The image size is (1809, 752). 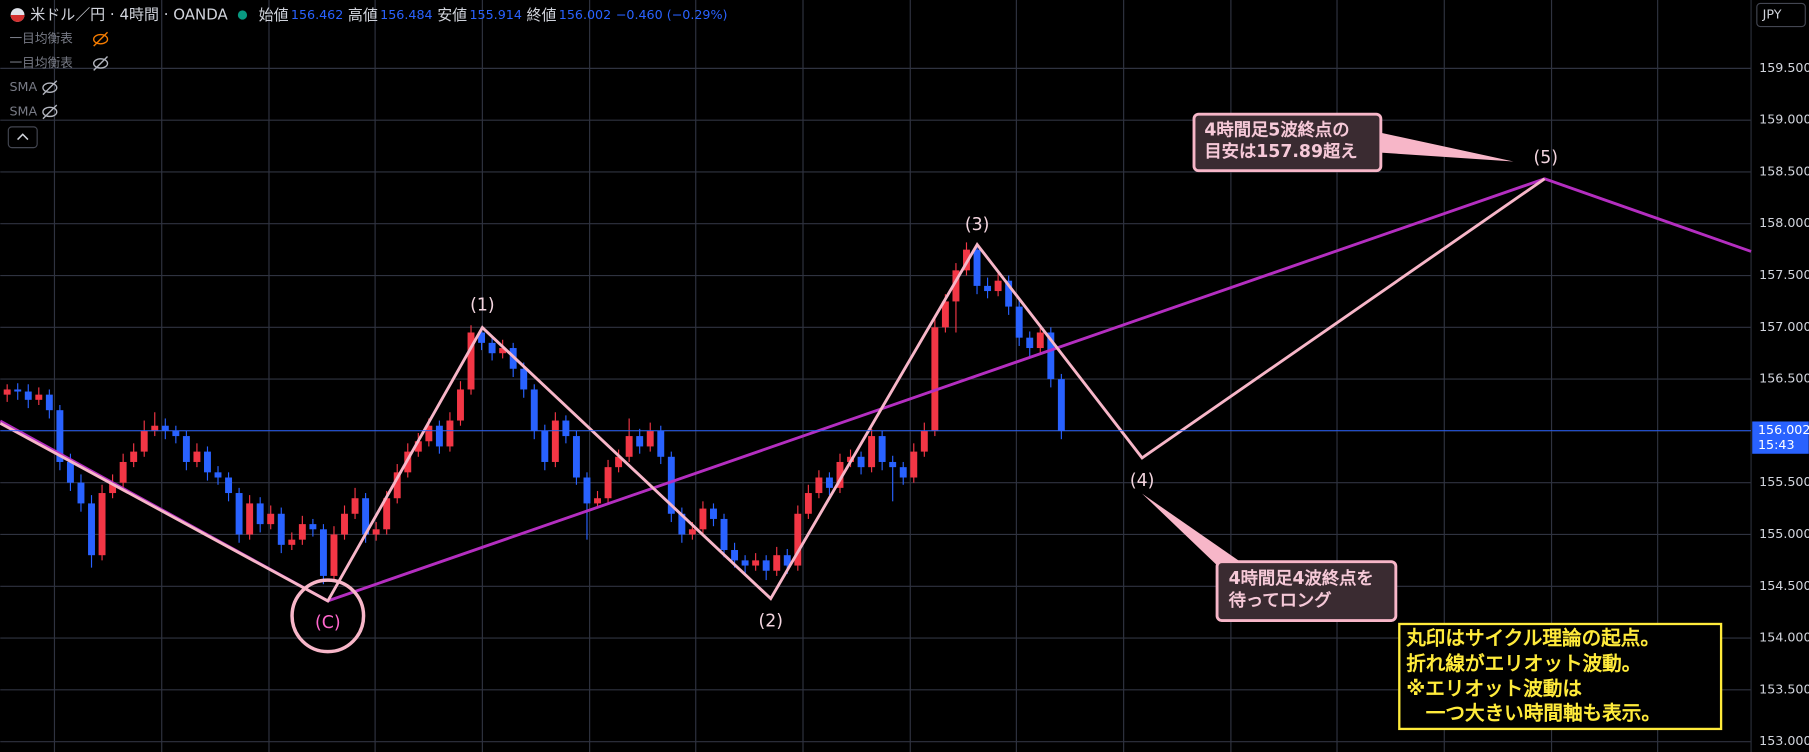 What do you see at coordinates (1281, 600) in the screenshot?
I see `callout-text: 待ってロング` at bounding box center [1281, 600].